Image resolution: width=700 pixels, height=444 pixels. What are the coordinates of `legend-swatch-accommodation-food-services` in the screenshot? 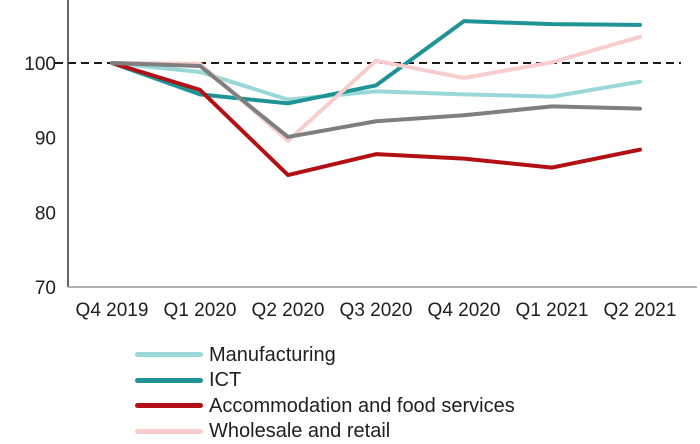 It's located at (169, 405).